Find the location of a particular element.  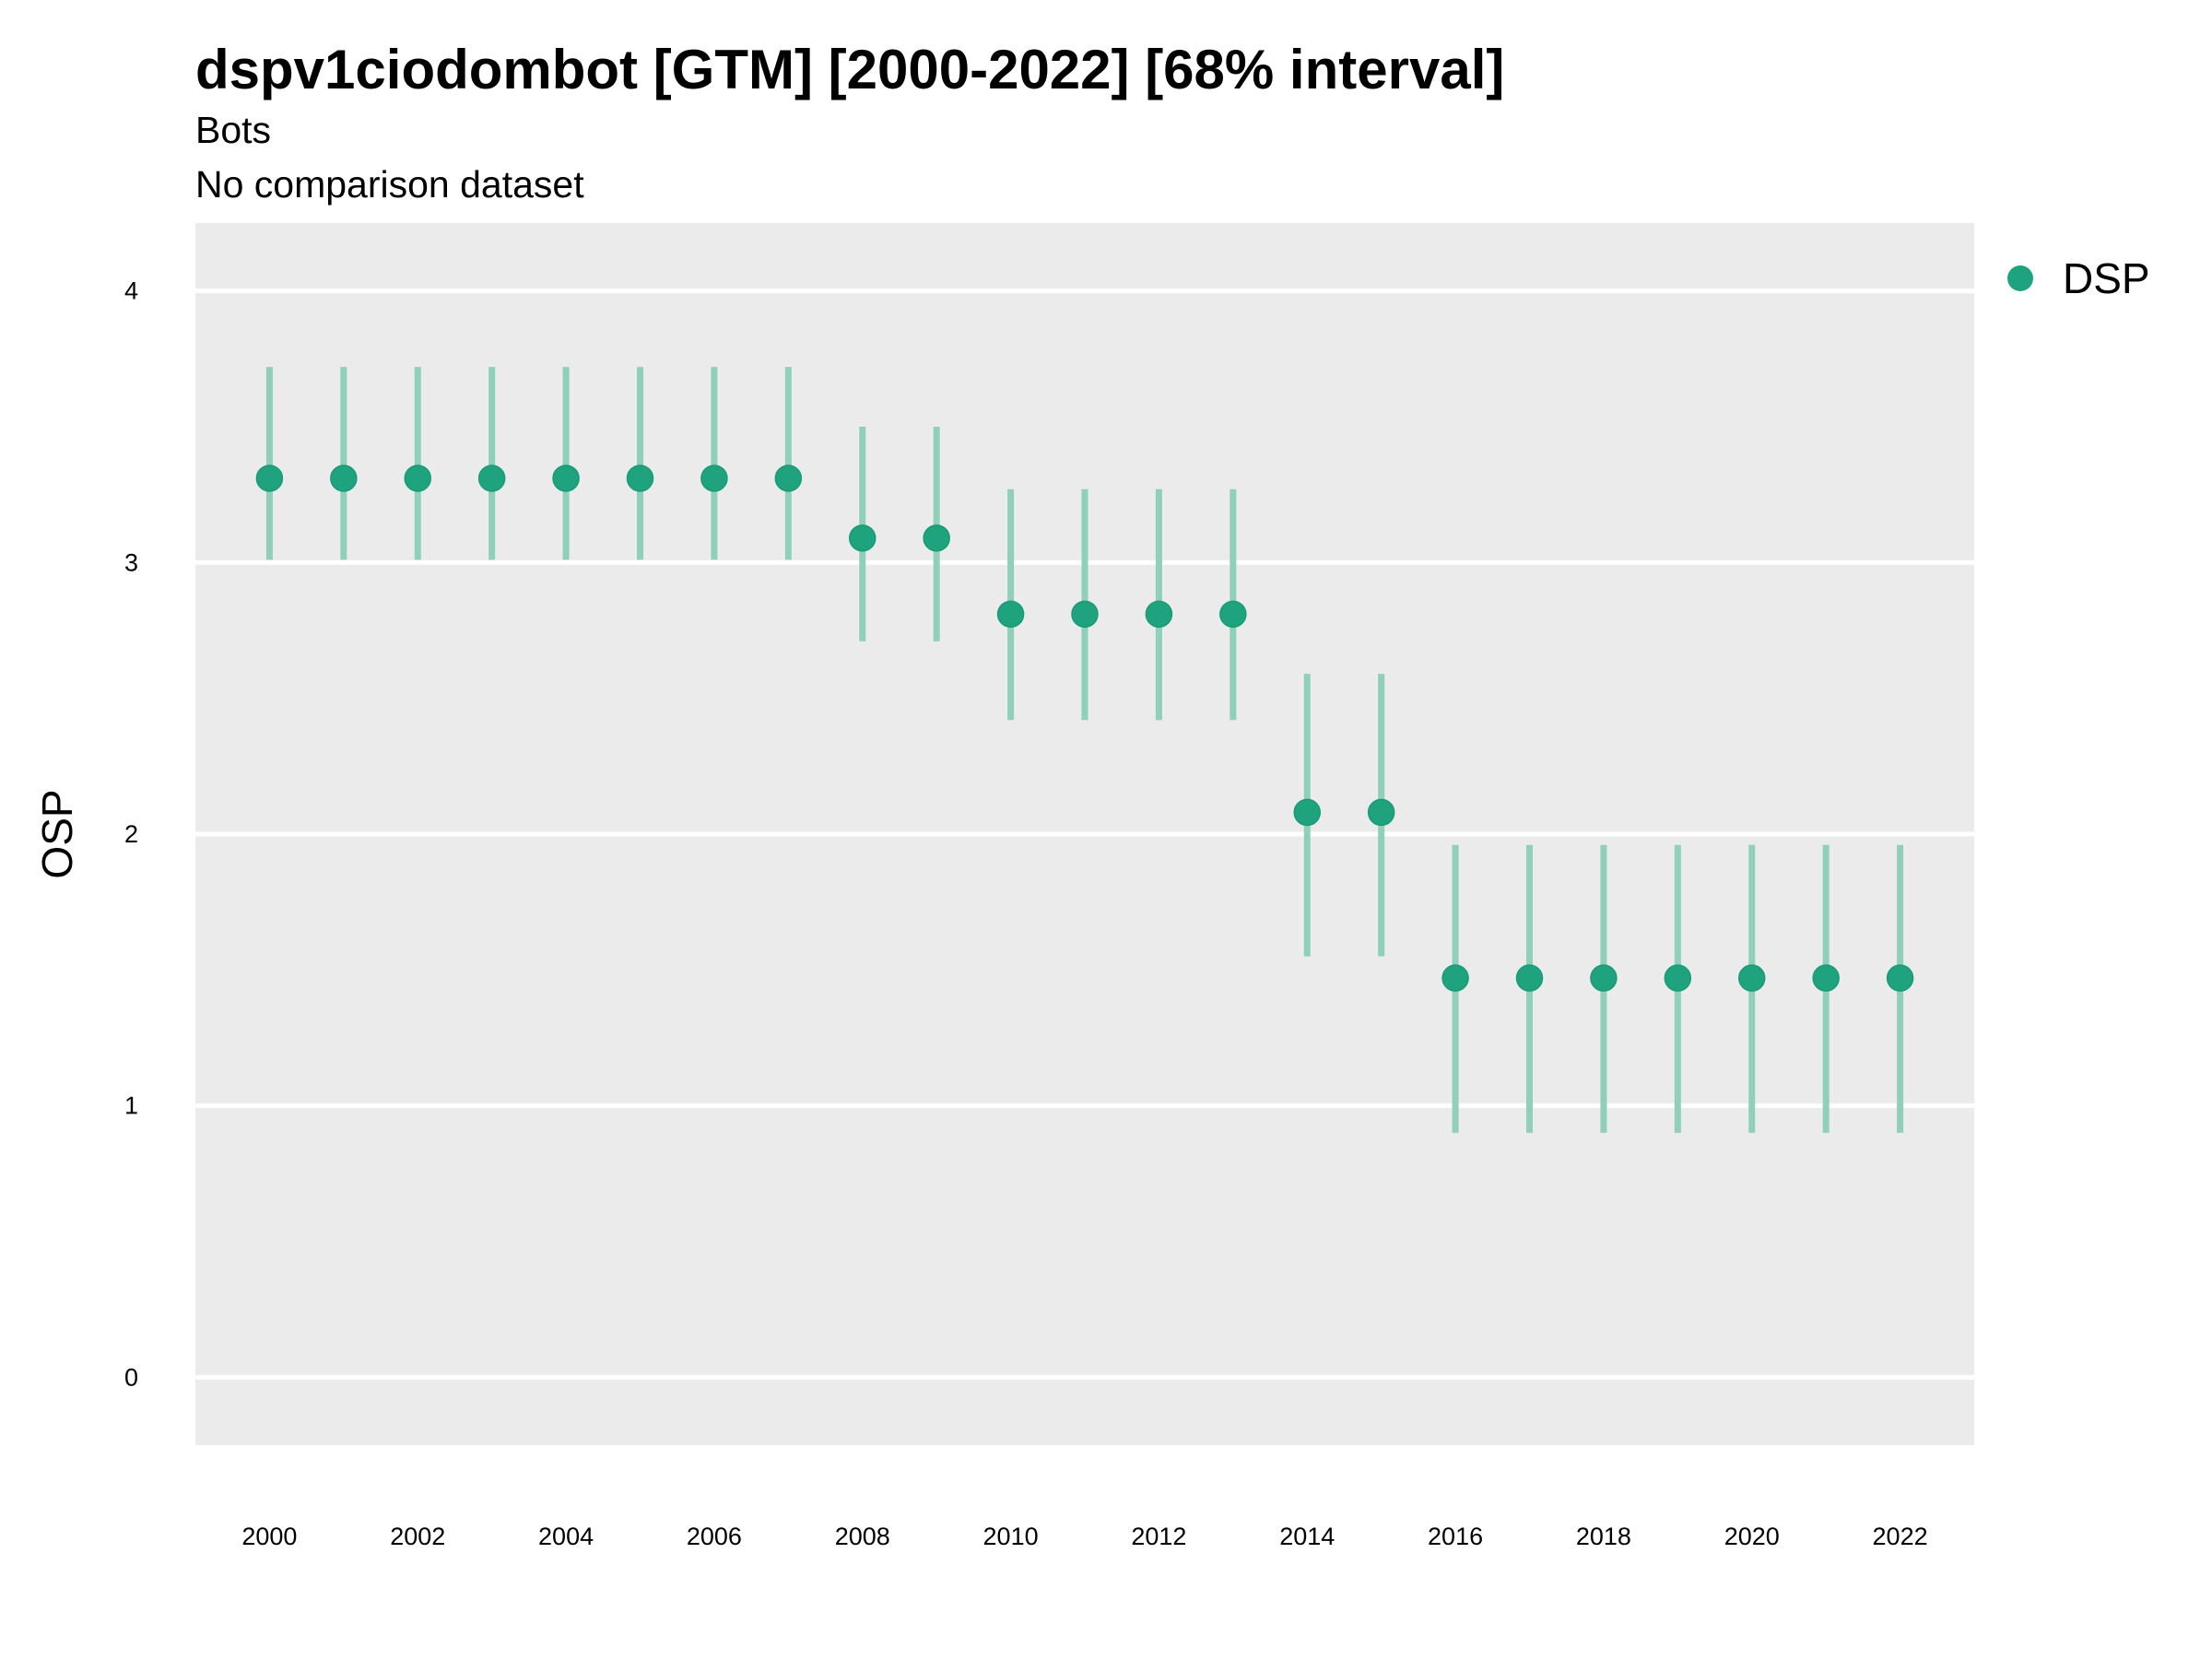

data-point-2018 is located at coordinates (1604, 978).